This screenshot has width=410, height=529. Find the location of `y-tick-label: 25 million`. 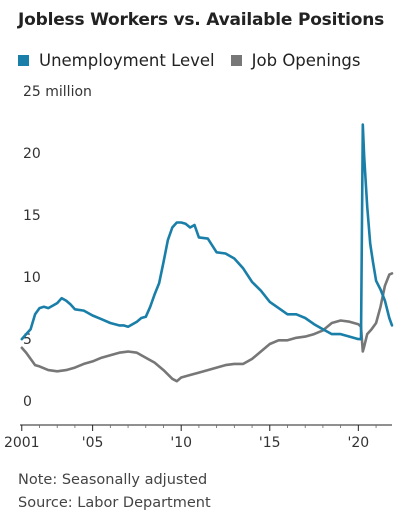

y-tick-label: 25 million is located at coordinates (57, 92).